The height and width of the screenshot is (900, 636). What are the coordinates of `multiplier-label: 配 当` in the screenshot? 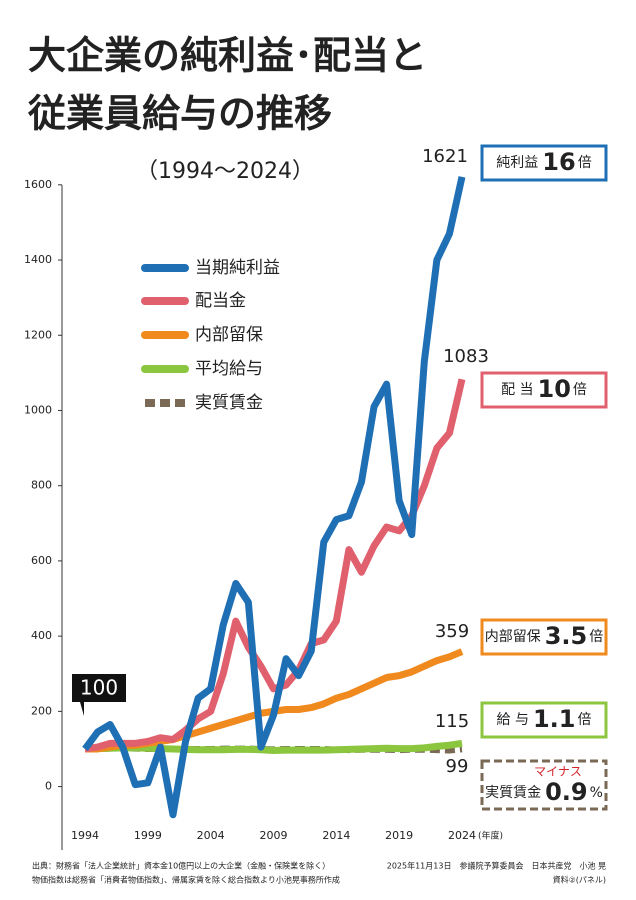 It's located at (517, 390).